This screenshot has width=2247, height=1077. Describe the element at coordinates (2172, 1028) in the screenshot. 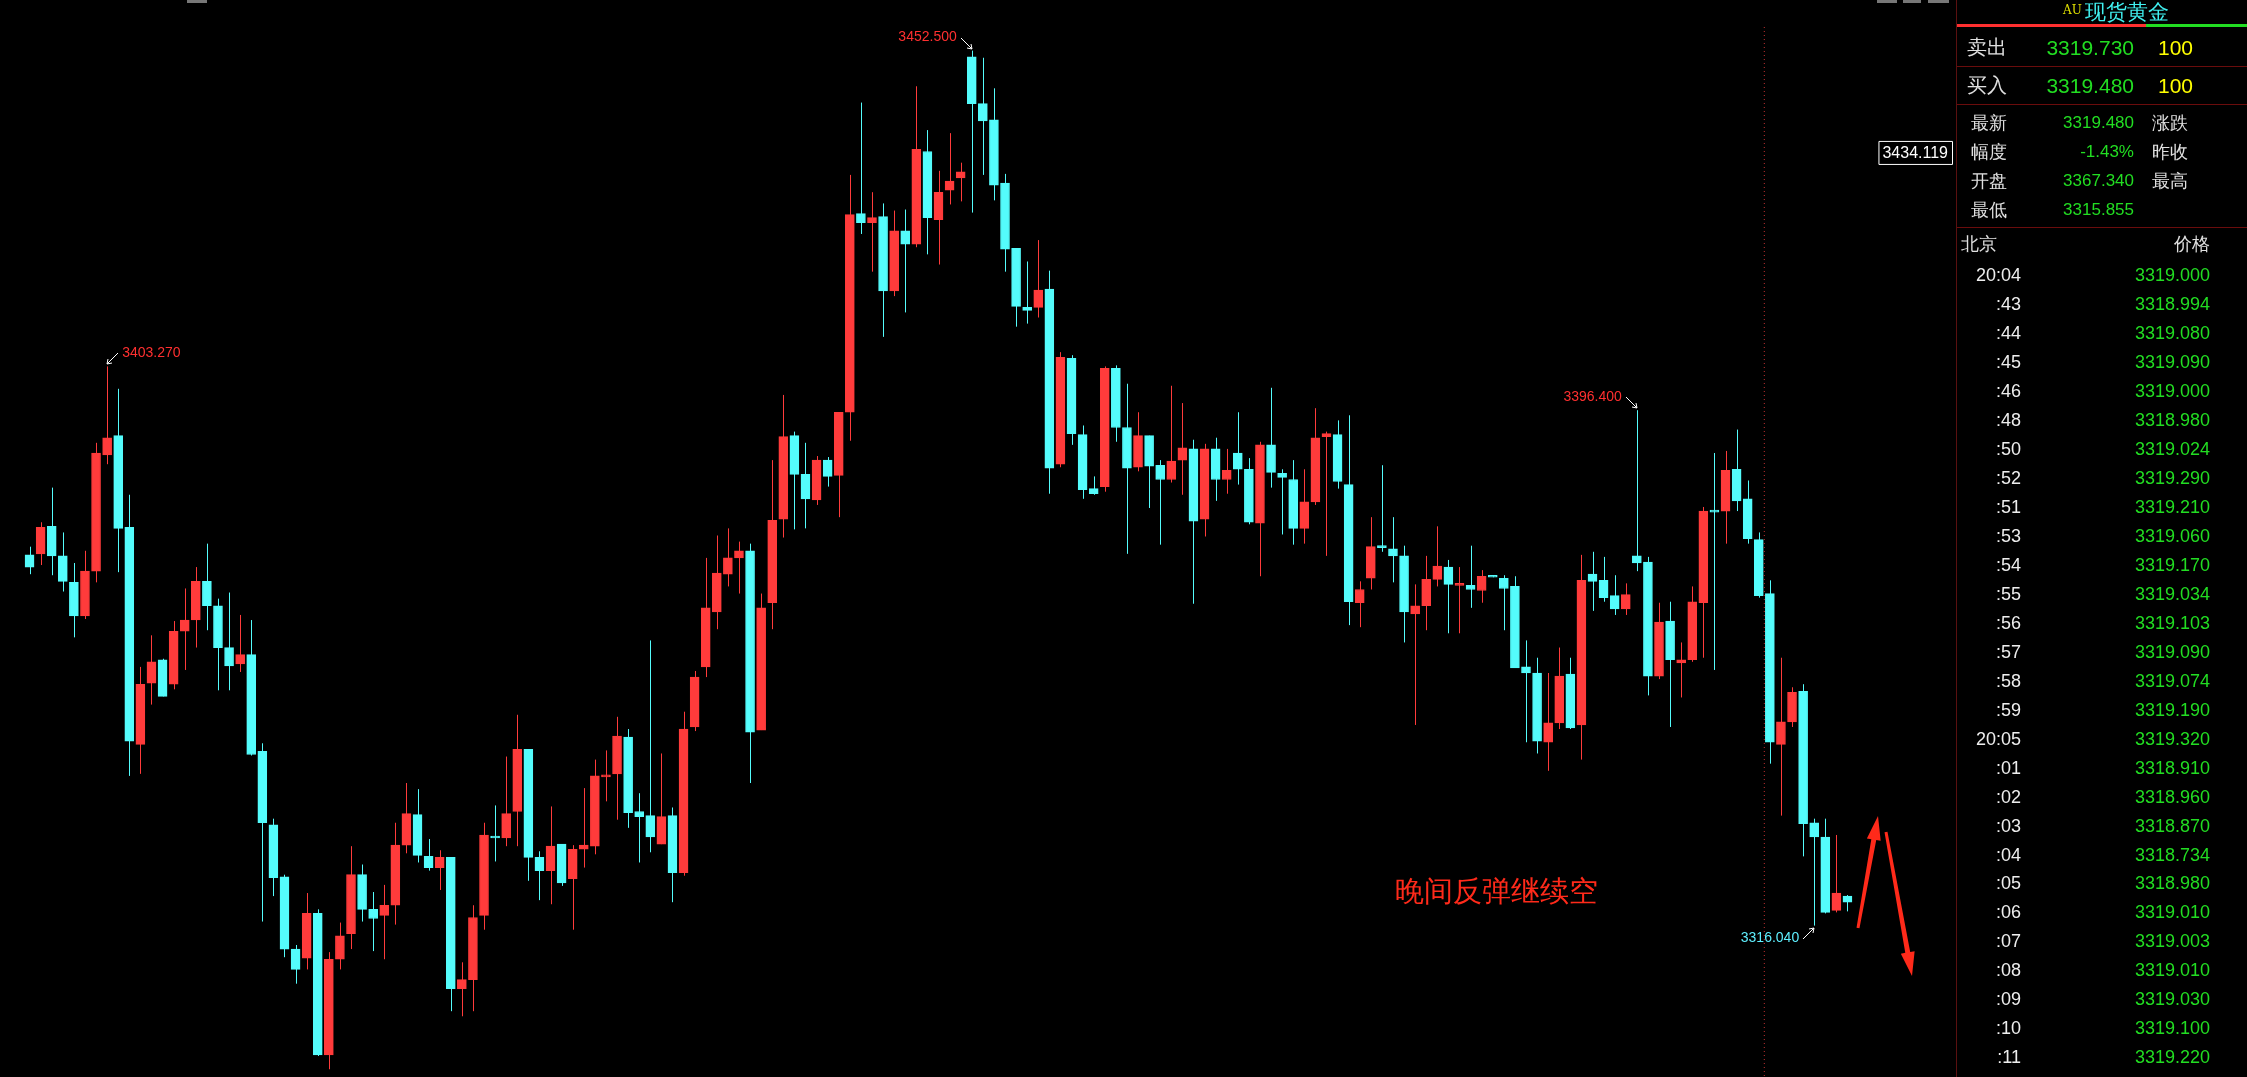

I see `text: 3319.100` at that location.